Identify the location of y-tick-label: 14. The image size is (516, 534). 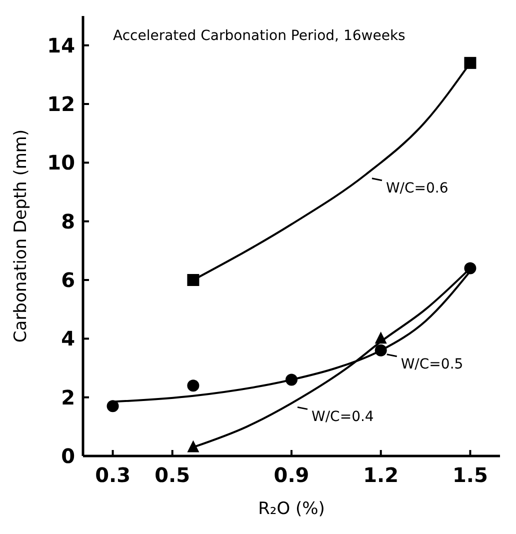
(61, 45).